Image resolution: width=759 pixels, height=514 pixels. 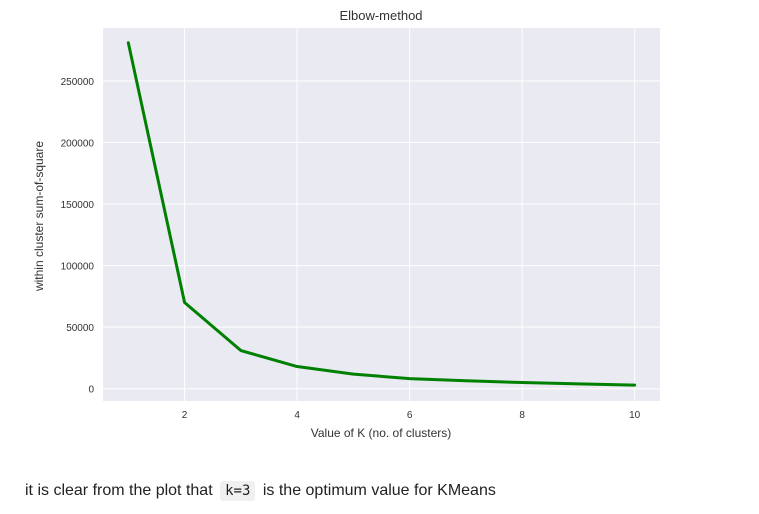 I want to click on y-tick-label: 50000, so click(x=80, y=328).